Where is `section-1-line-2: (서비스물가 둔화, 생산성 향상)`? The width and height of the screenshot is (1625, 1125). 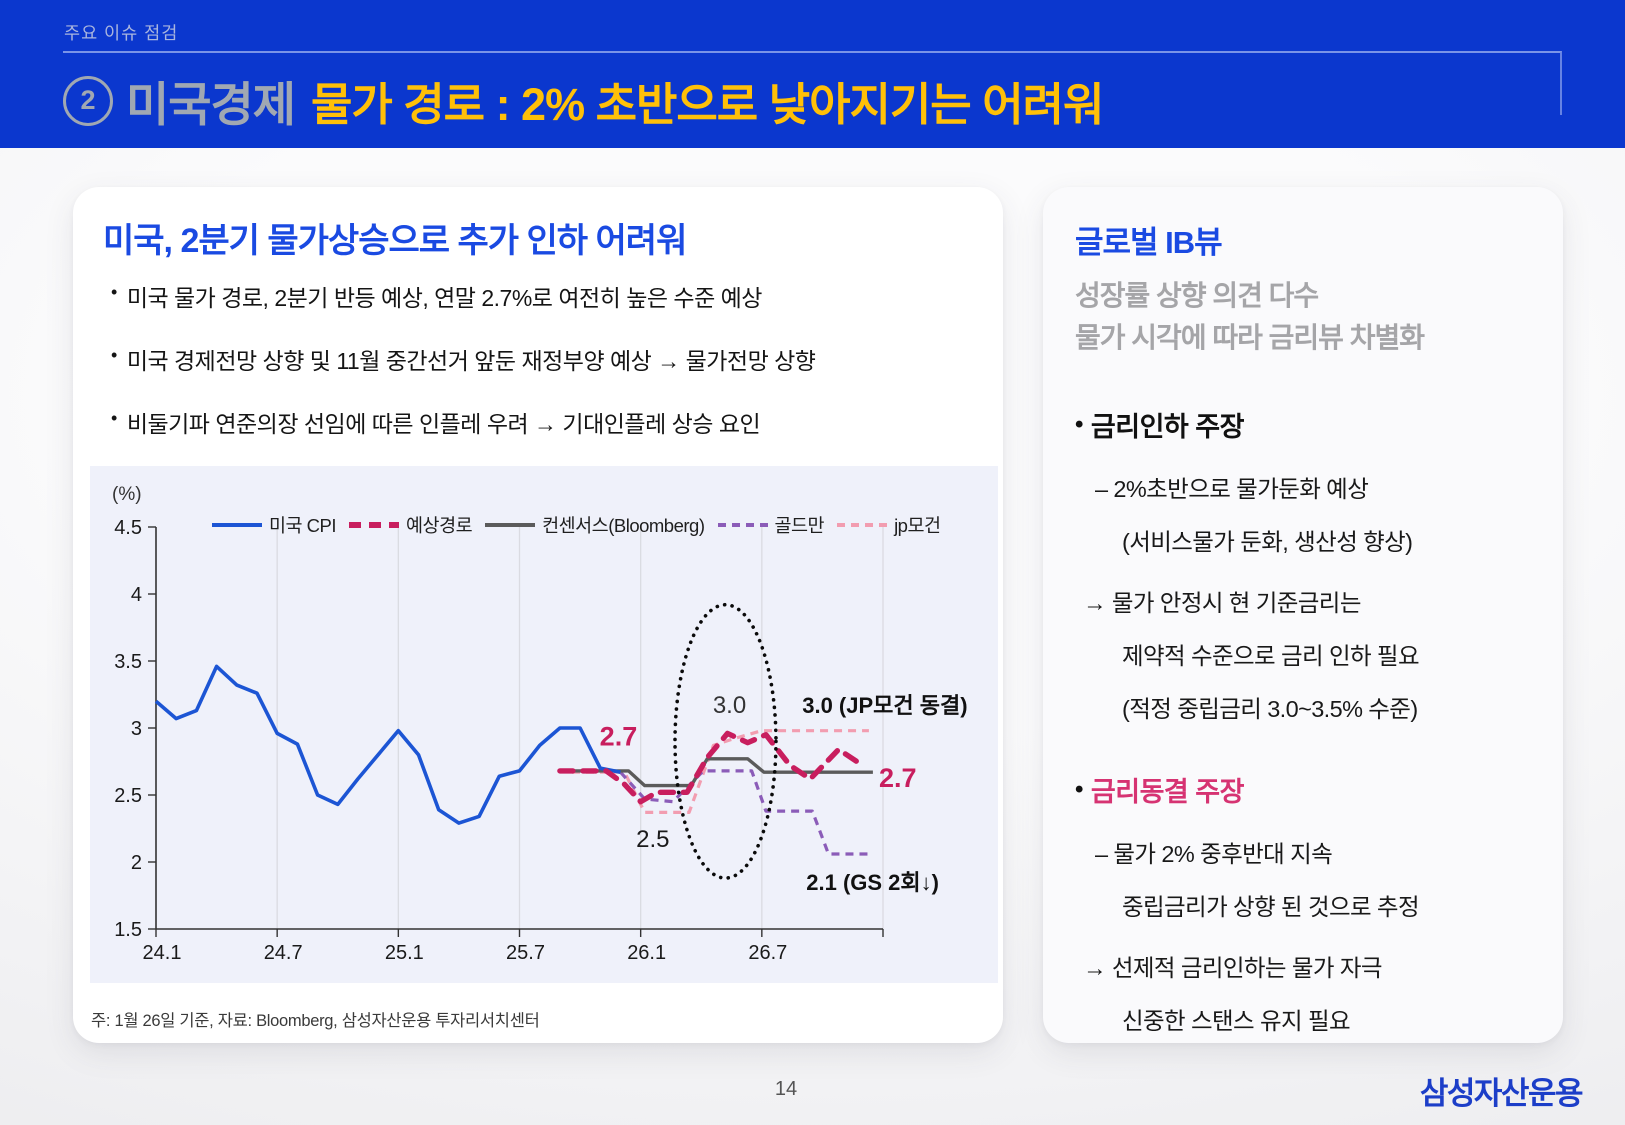
section-1-line-2: (서비스물가 둔화, 생산성 향상) is located at coordinates (1267, 542).